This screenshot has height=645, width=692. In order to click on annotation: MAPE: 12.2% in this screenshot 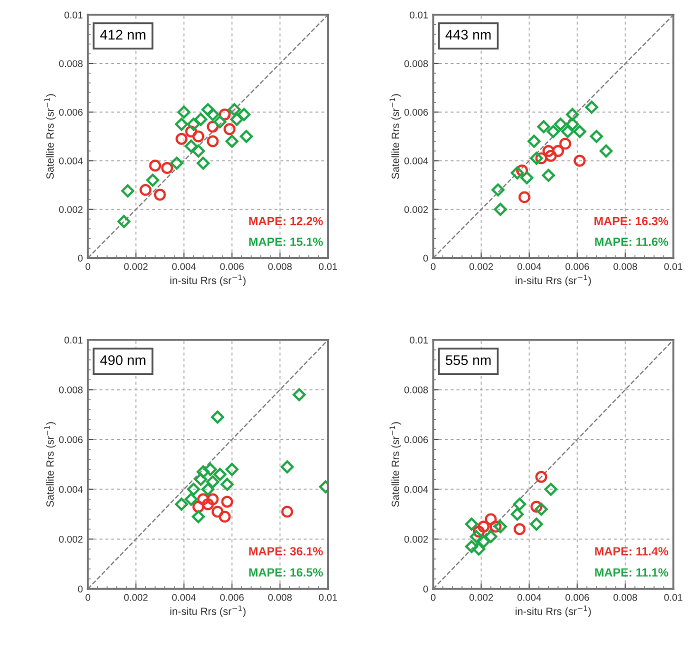, I will do `click(286, 221)`.